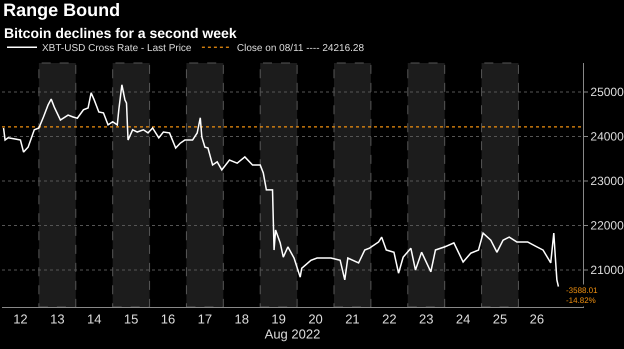 This screenshot has height=349, width=624. Describe the element at coordinates (315, 319) in the screenshot. I see `x-tick-label: 20` at that location.